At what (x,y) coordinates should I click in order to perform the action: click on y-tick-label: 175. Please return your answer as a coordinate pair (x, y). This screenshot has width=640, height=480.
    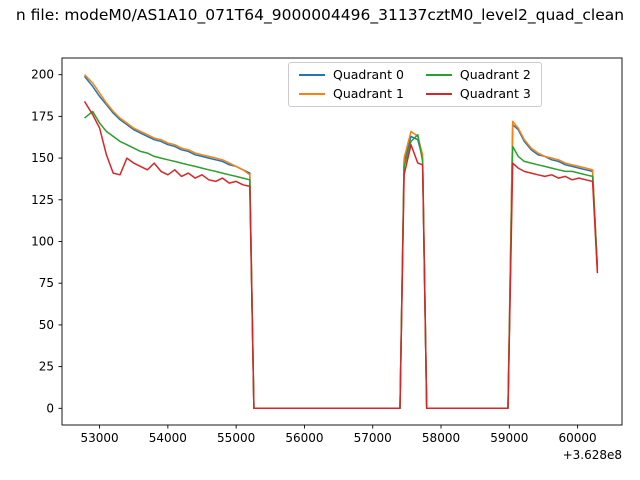
    Looking at the image, I should click on (42, 116).